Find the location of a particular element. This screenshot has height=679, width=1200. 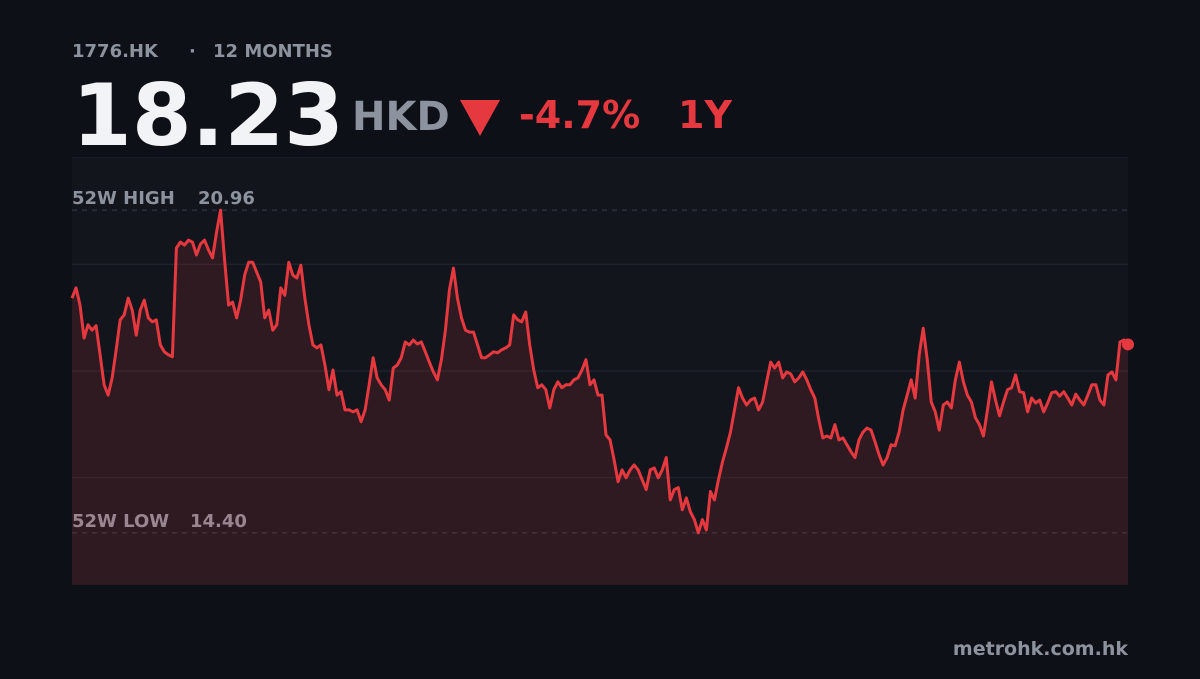

high-label: 52W HIGH is located at coordinates (123, 198).